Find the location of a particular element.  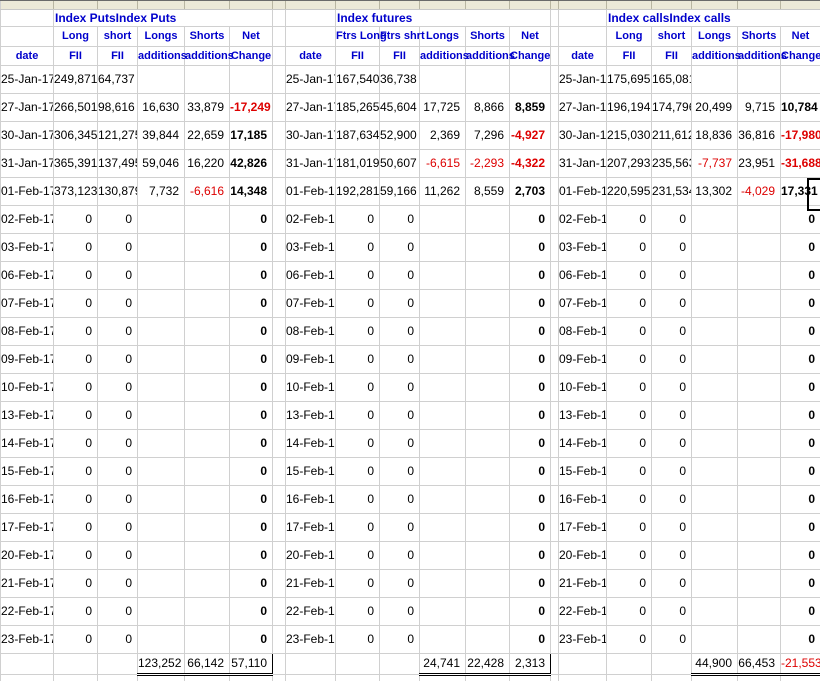

value-cell: 36,738 is located at coordinates (399, 79).